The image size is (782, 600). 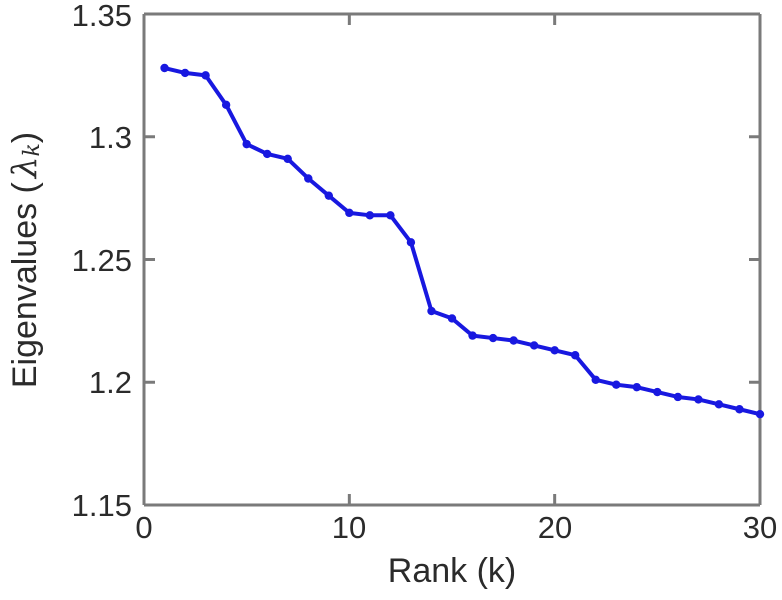 I want to click on x-tick-label-10: 10, so click(x=349, y=527).